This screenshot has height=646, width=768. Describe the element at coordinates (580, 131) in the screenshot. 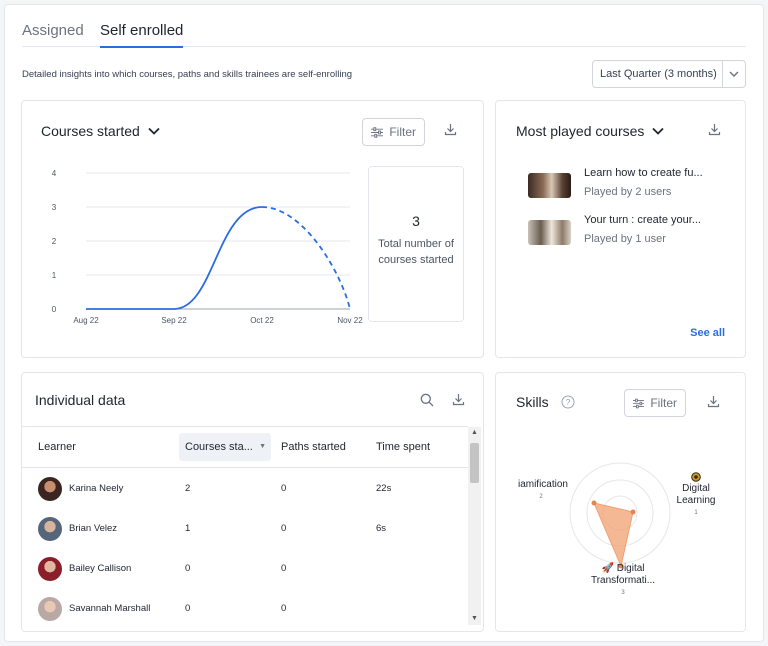

I see `most-played-title-text: Most played courses` at that location.